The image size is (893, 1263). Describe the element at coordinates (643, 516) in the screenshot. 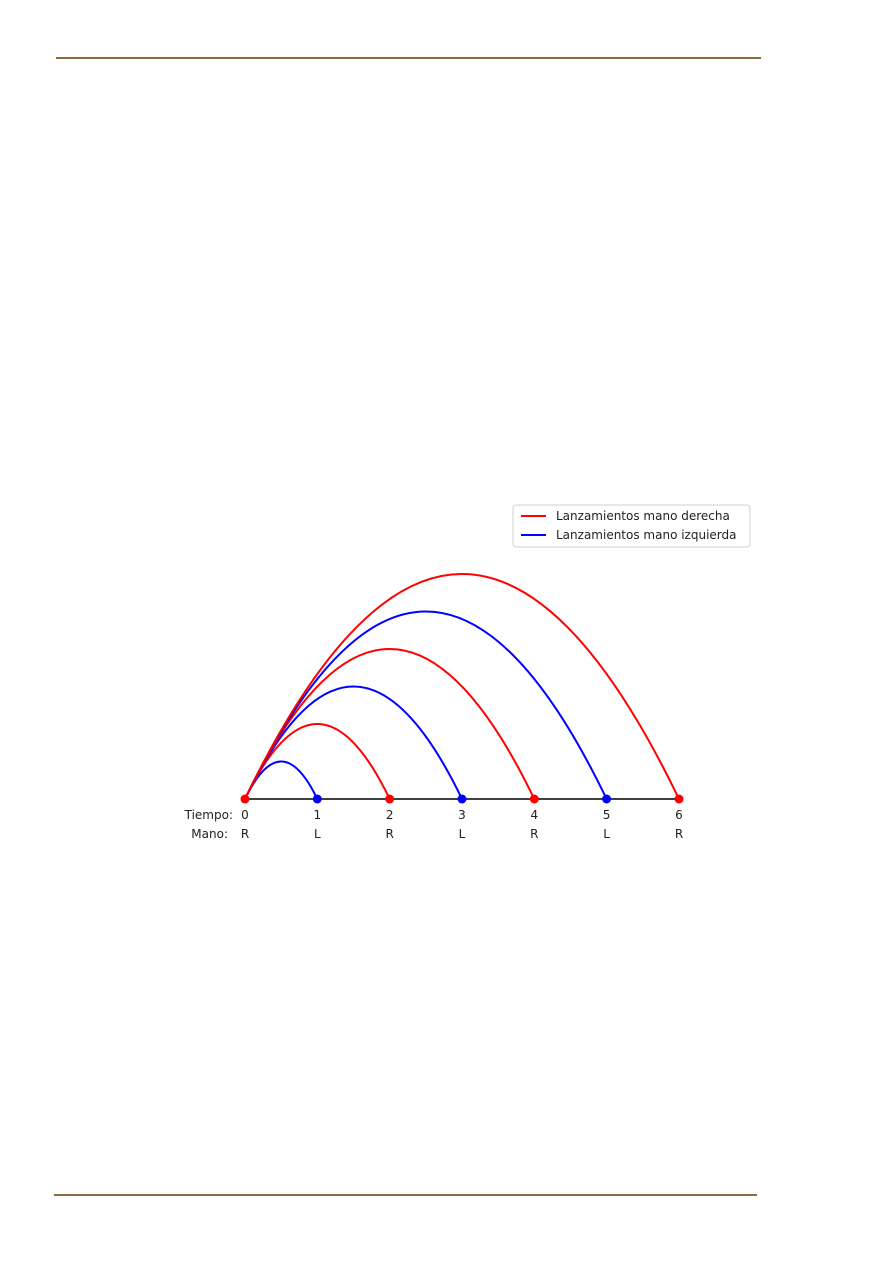

I see `legend-label-right: Lanzamientos mano derecha` at that location.